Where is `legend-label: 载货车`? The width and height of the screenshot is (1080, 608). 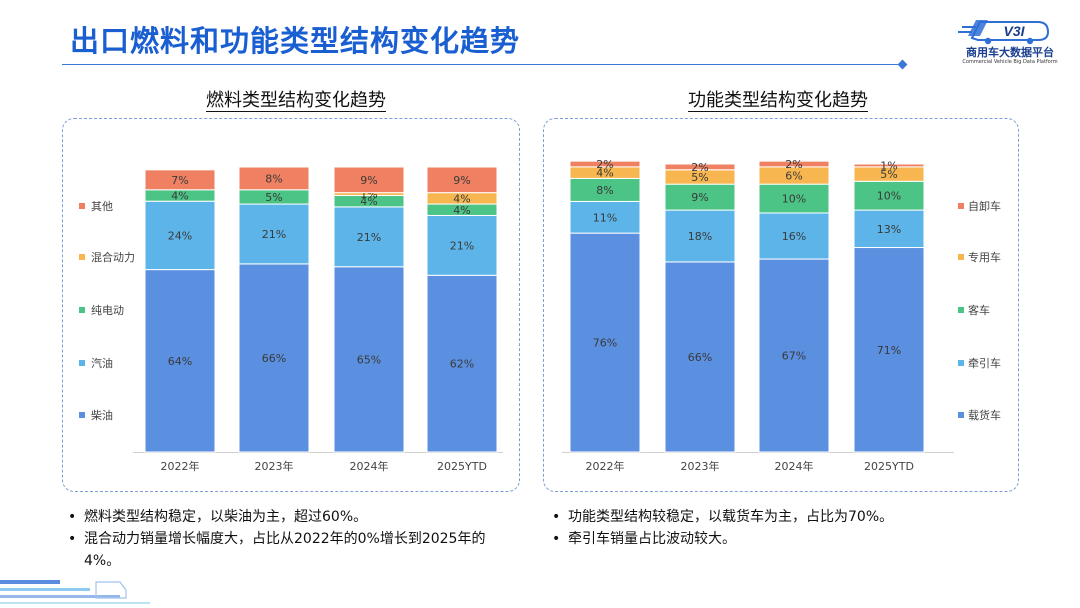
legend-label: 载货车 is located at coordinates (984, 415).